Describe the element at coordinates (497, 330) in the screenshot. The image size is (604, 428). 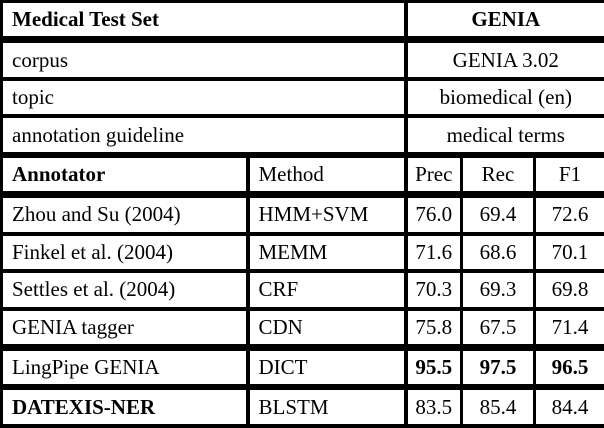
I see `rec-cell: 67.5` at that location.